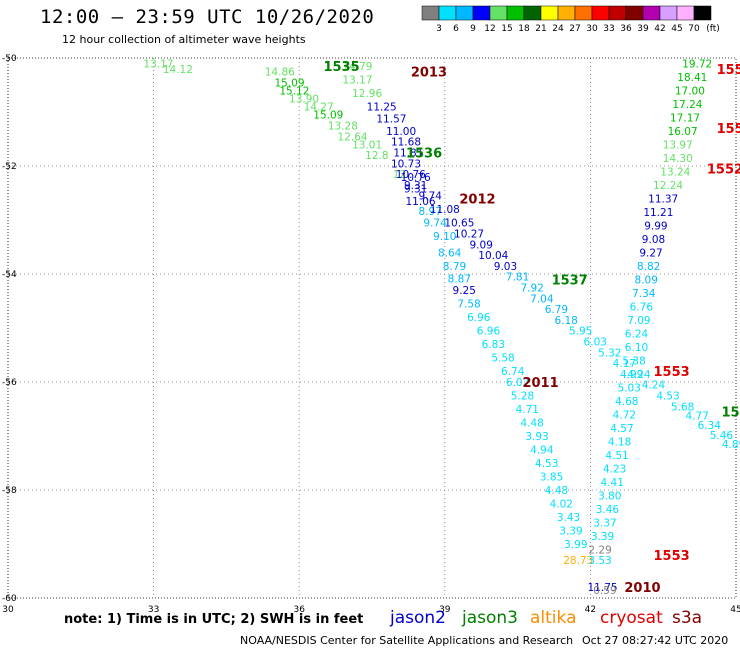  What do you see at coordinates (604, 523) in the screenshot?
I see `data-point-cryosat: 3.37` at bounding box center [604, 523].